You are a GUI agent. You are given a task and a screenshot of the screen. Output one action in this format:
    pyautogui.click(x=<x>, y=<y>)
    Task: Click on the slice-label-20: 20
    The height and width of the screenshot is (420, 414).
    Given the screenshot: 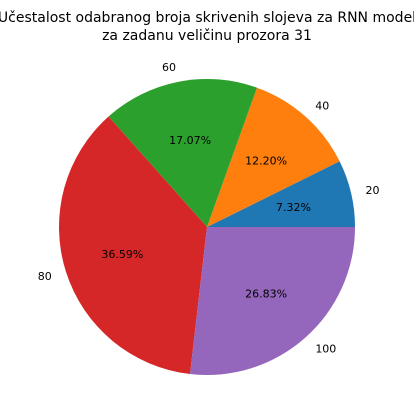 What is the action you would take?
    pyautogui.click(x=373, y=190)
    